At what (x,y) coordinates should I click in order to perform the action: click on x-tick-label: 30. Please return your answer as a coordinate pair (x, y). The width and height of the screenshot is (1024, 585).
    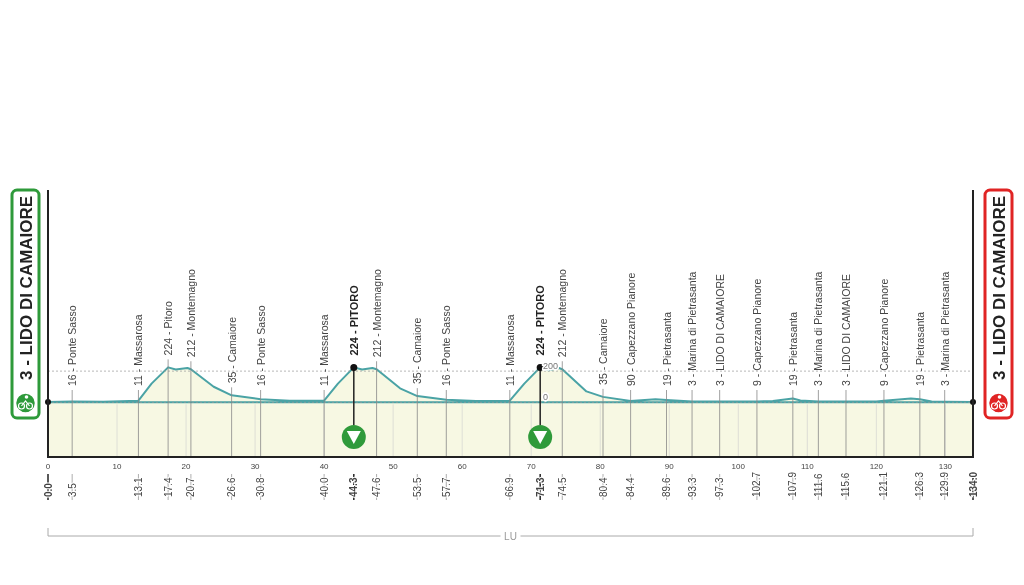
    Looking at the image, I should click on (255, 466).